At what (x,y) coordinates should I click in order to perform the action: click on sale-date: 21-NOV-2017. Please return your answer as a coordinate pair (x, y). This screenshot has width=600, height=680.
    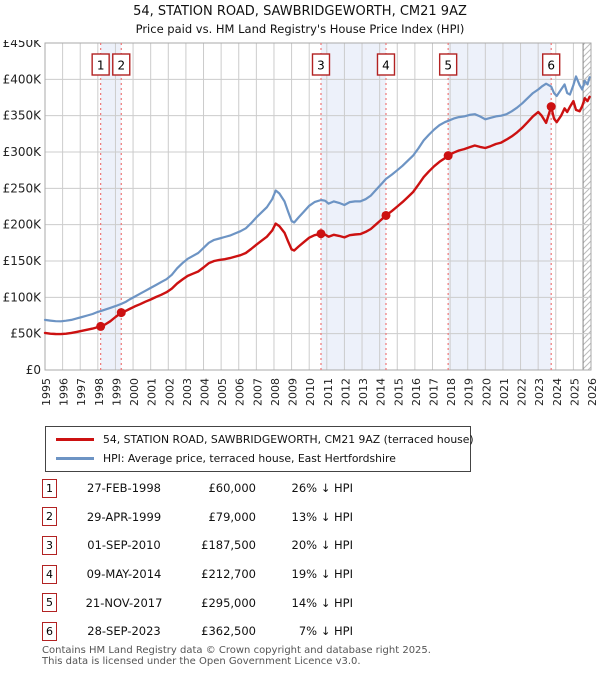
    Looking at the image, I should click on (124, 602).